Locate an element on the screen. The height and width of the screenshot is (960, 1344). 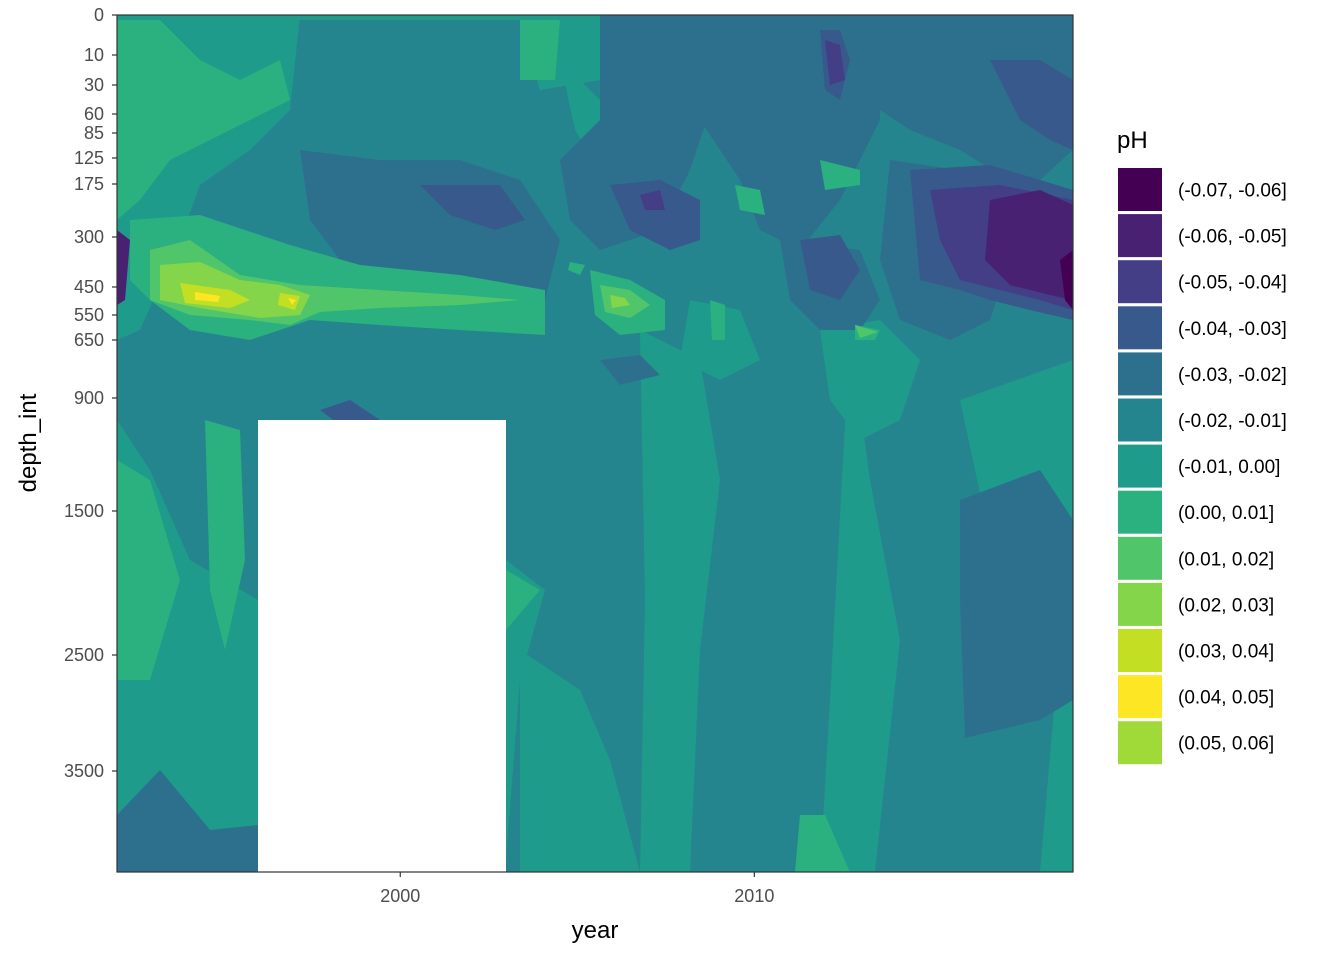
y-tick-label: 30 is located at coordinates (94, 85).